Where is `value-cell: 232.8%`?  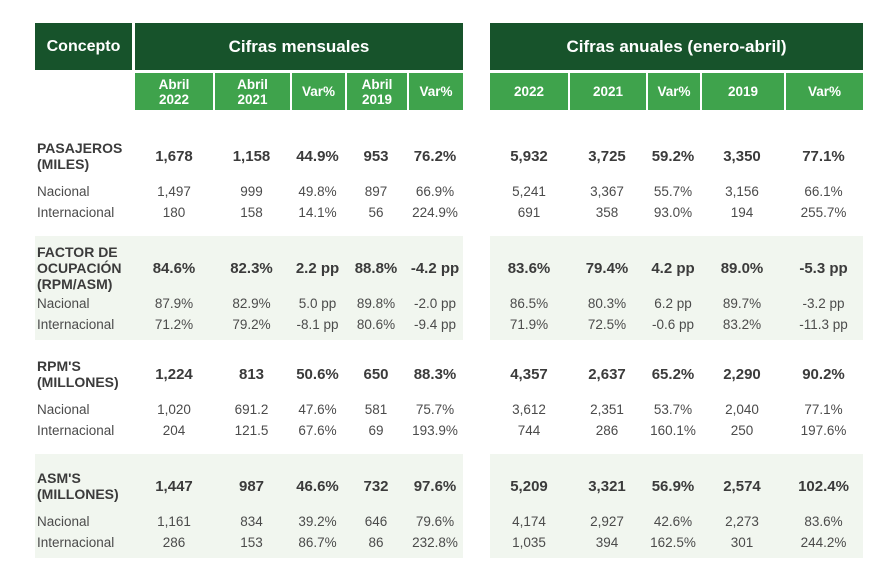
value-cell: 232.8% is located at coordinates (435, 542).